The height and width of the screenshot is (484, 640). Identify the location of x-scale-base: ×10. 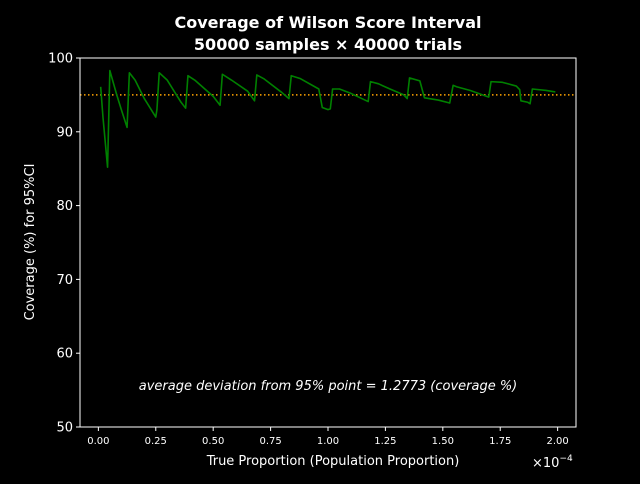
(545, 463).